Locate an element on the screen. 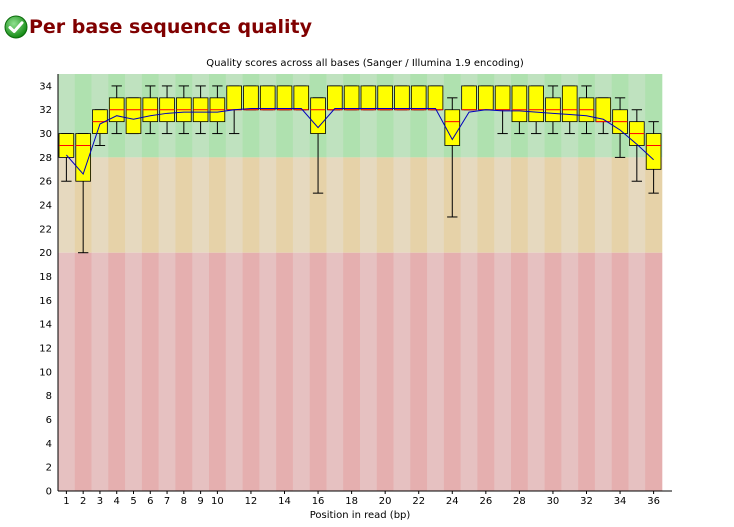  y-tick-label: 12 is located at coordinates (45, 349).